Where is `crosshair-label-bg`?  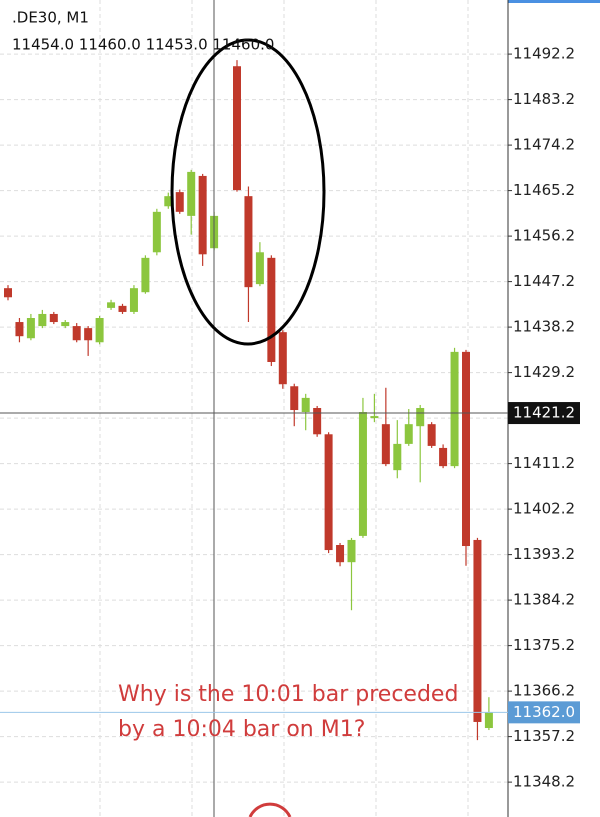 crosshair-label-bg is located at coordinates (544, 413).